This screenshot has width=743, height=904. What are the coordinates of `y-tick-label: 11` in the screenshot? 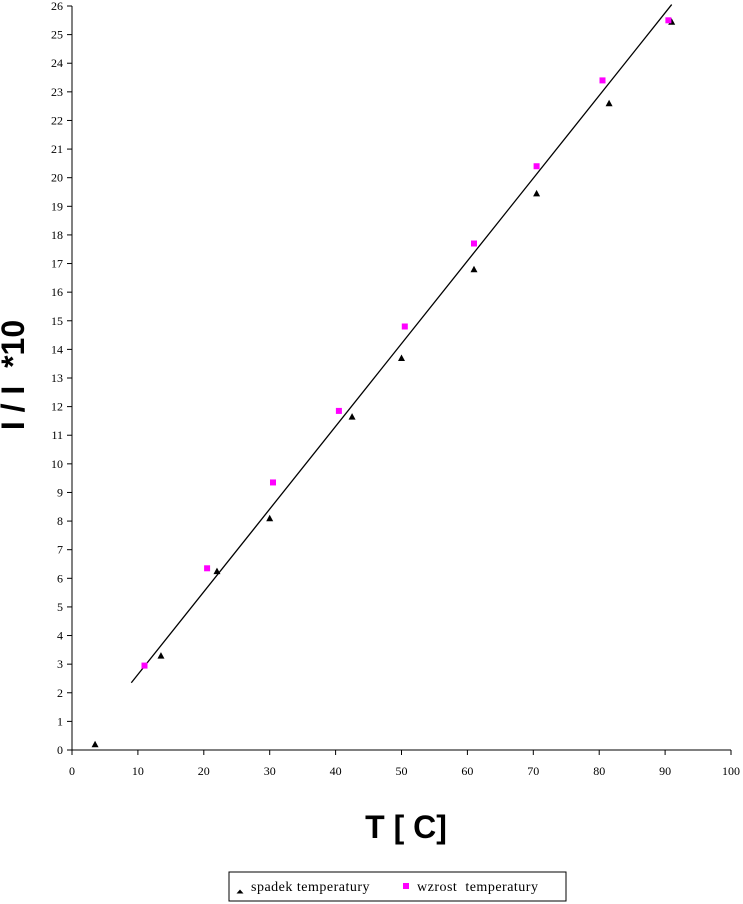 It's located at (57, 435).